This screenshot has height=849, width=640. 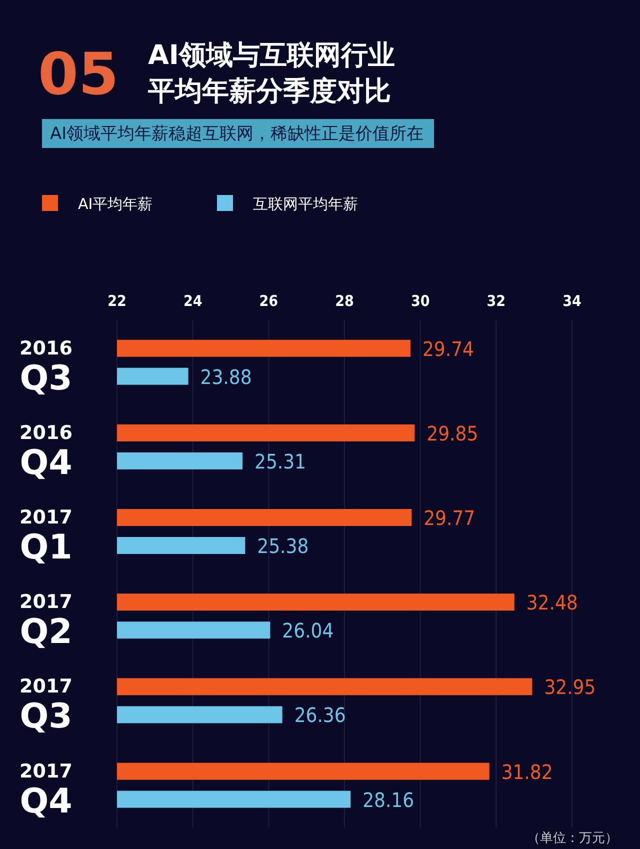 What do you see at coordinates (192, 301) in the screenshot?
I see `x-tick-label: 24` at bounding box center [192, 301].